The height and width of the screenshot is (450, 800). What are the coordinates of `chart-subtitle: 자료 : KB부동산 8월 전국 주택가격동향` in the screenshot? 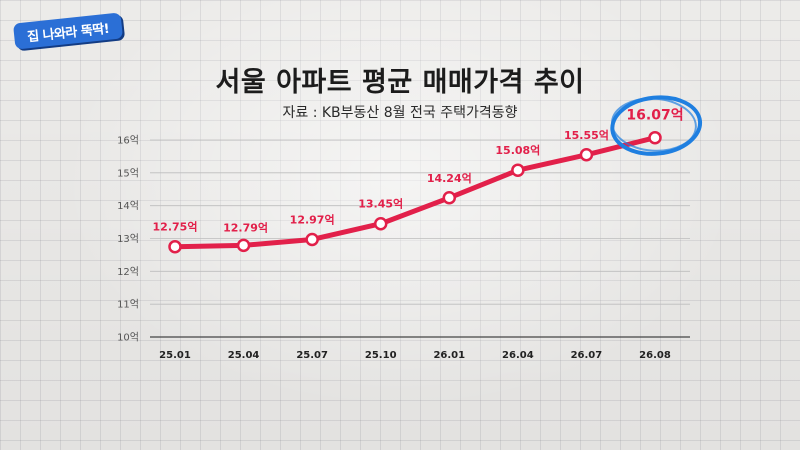 It's located at (400, 113).